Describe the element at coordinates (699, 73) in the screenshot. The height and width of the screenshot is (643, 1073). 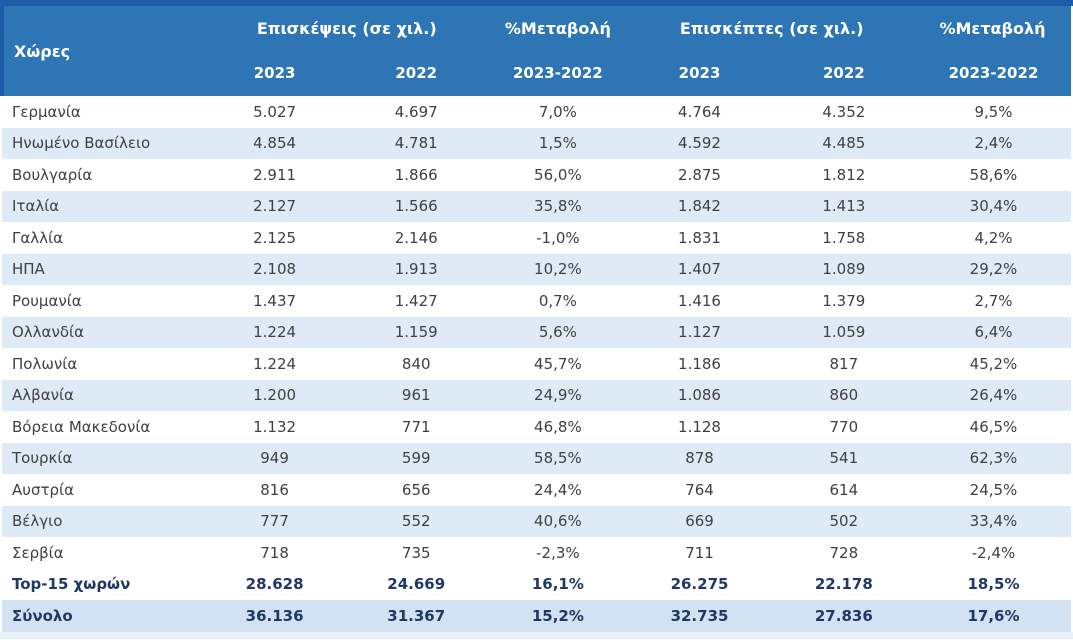
I see `subheader-visitors-2023: 2023` at that location.